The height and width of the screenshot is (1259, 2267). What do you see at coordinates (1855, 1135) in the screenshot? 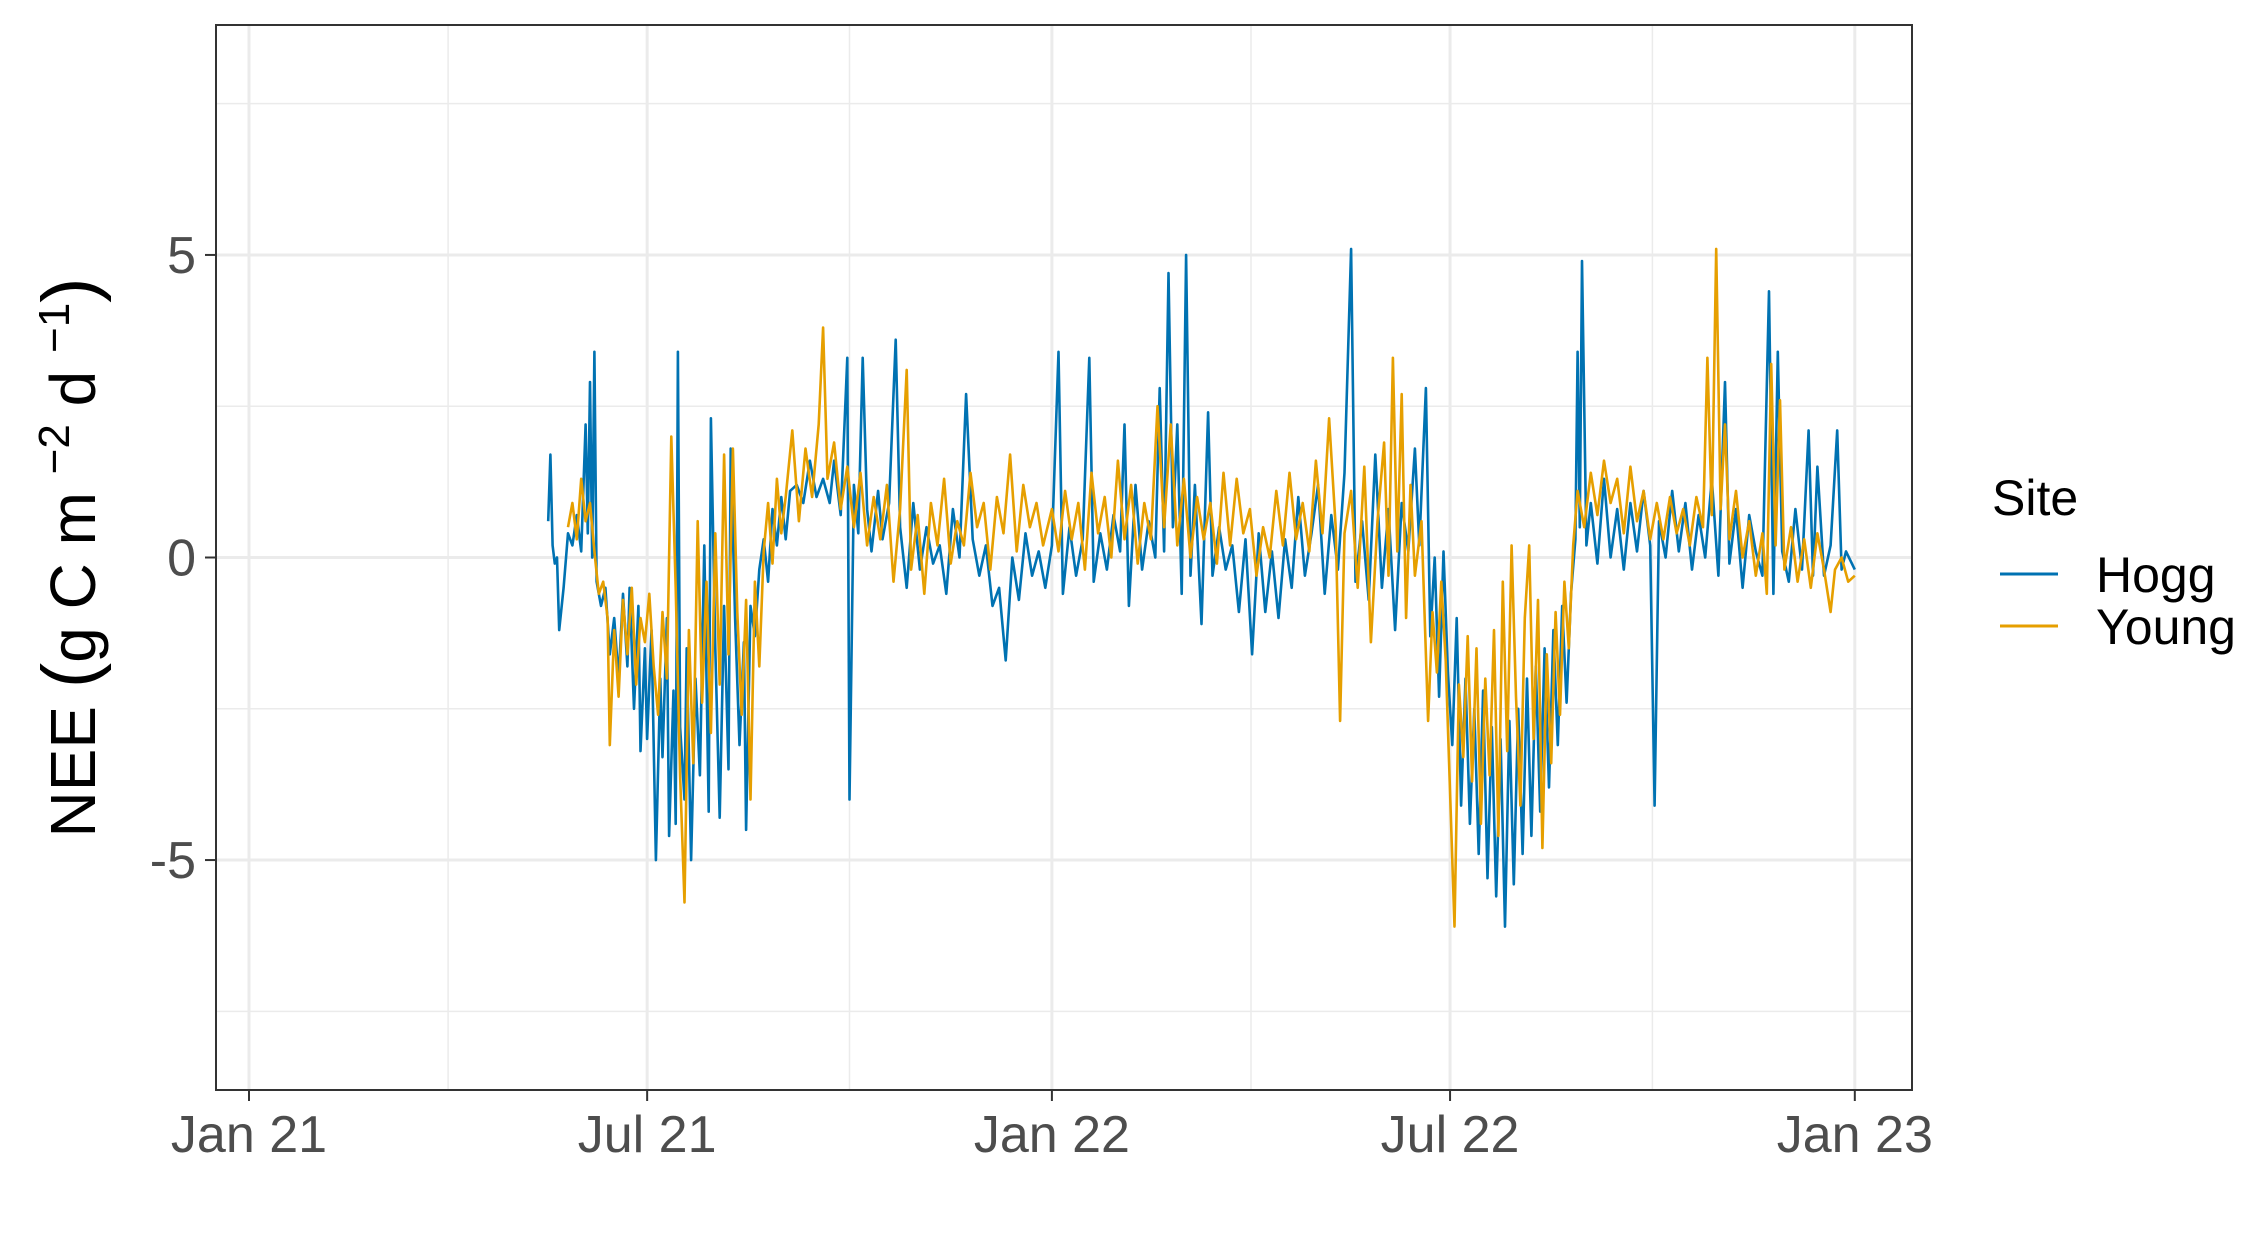
I see `x-tick-label: Jan 23` at bounding box center [1855, 1135].